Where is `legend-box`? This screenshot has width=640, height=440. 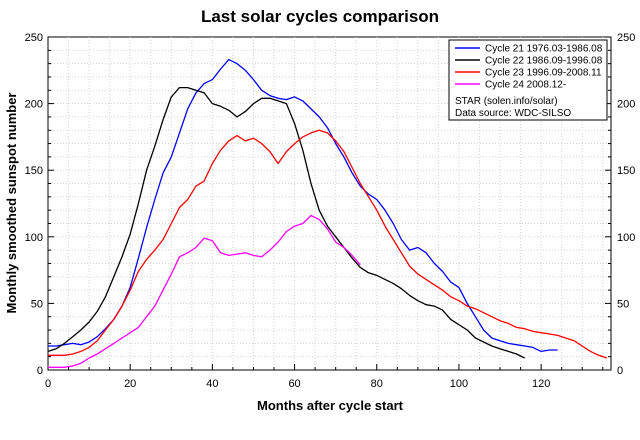
legend-box is located at coordinates (528, 80).